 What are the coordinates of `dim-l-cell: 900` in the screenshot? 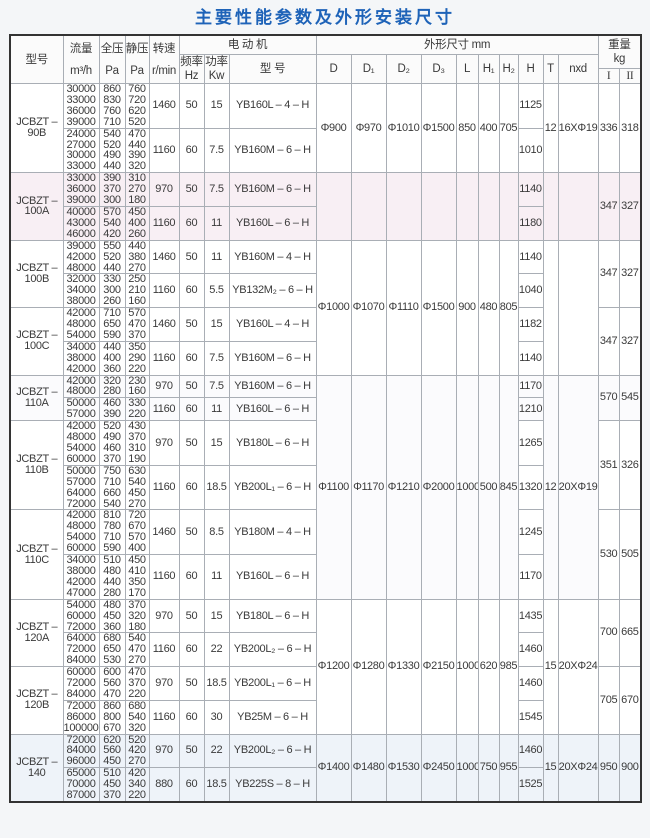 It's located at (467, 307).